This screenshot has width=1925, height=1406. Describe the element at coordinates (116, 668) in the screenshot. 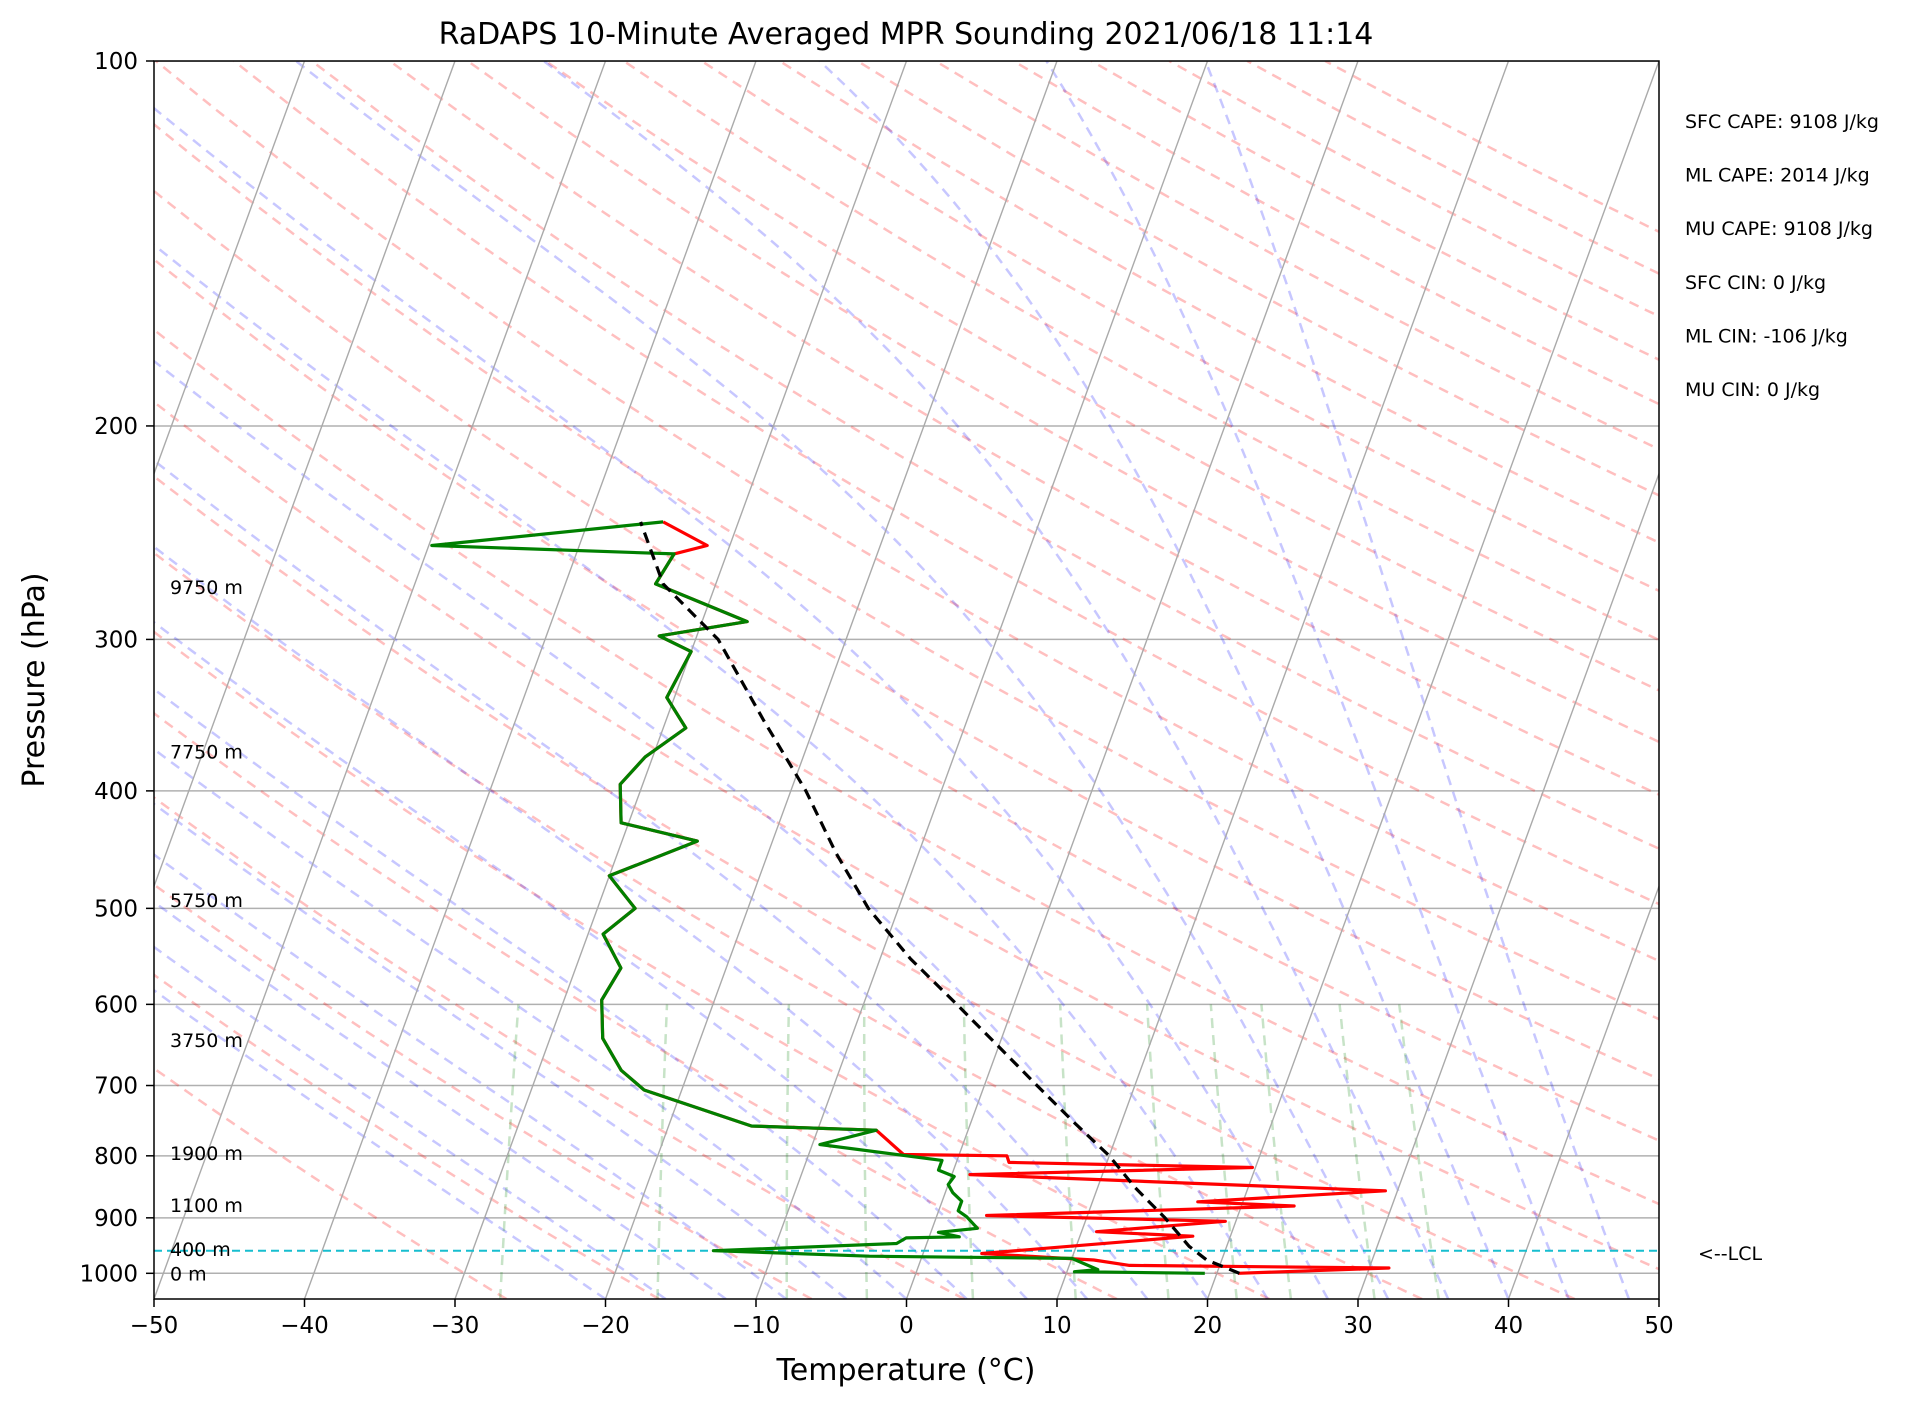

I see `y-axis-ticks: 100 200 300 400 500 600 700 800 900 1000` at that location.